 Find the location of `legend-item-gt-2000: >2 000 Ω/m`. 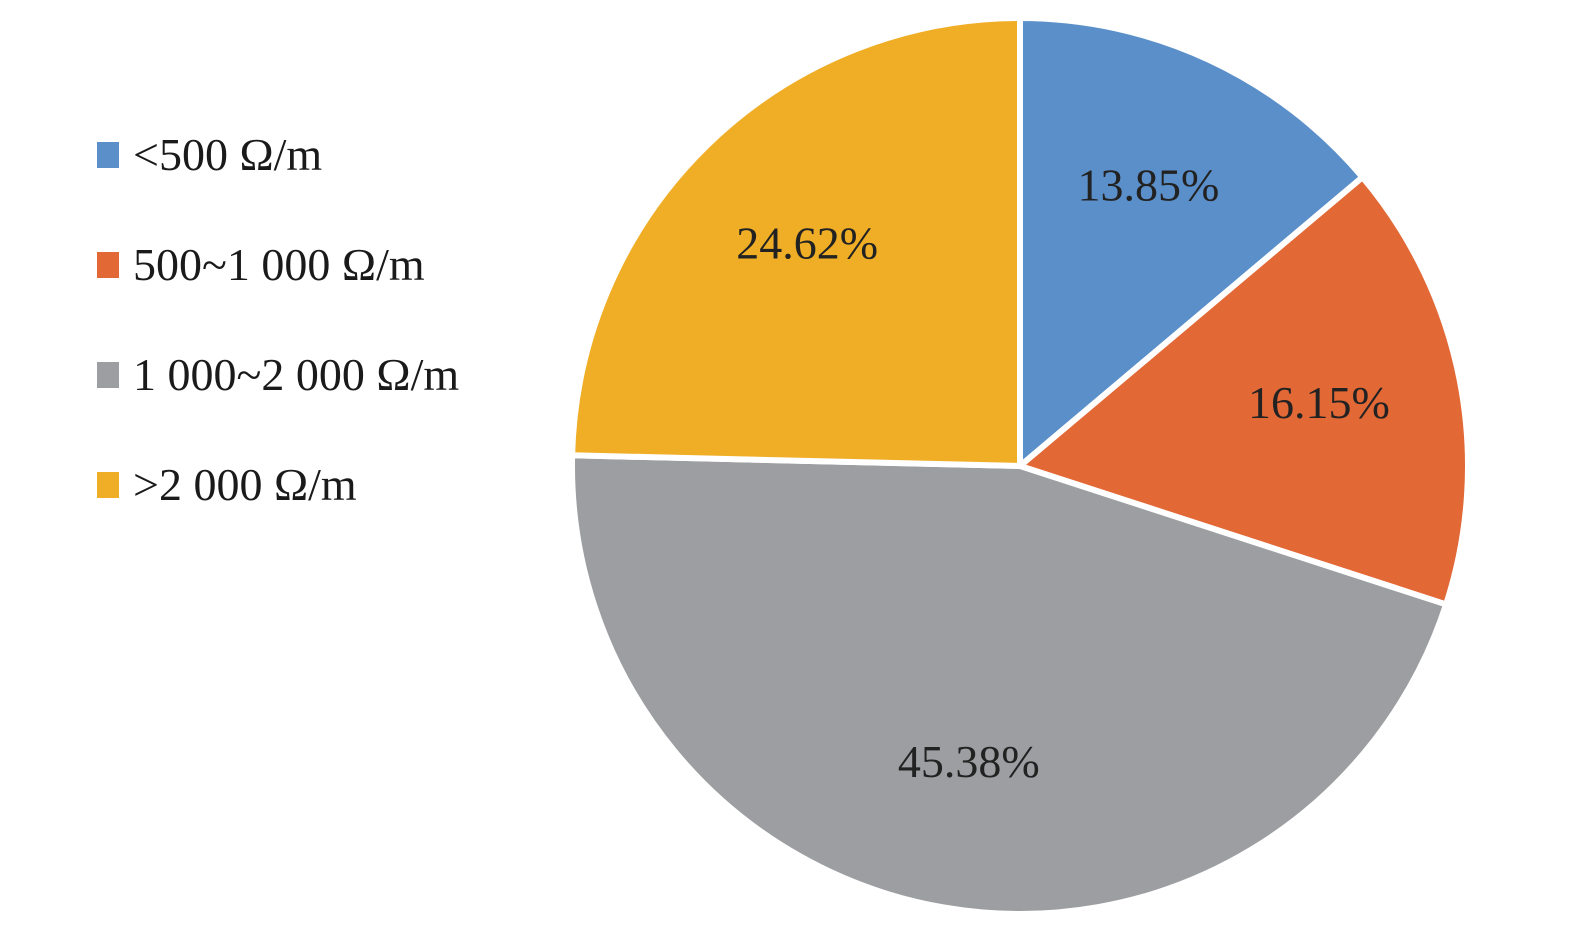

legend-item-gt-2000: >2 000 Ω/m is located at coordinates (278, 485).